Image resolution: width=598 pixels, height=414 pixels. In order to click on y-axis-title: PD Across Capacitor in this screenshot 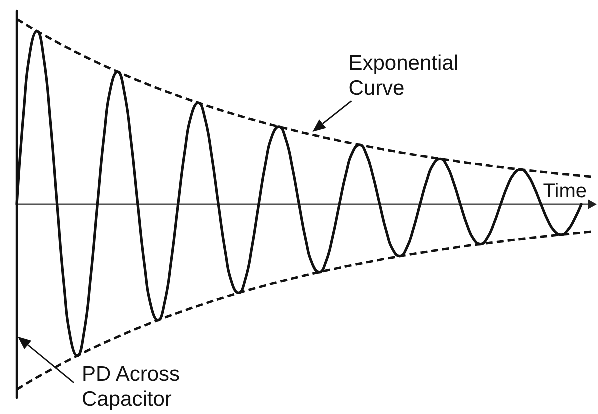, I will do `click(132, 387)`.